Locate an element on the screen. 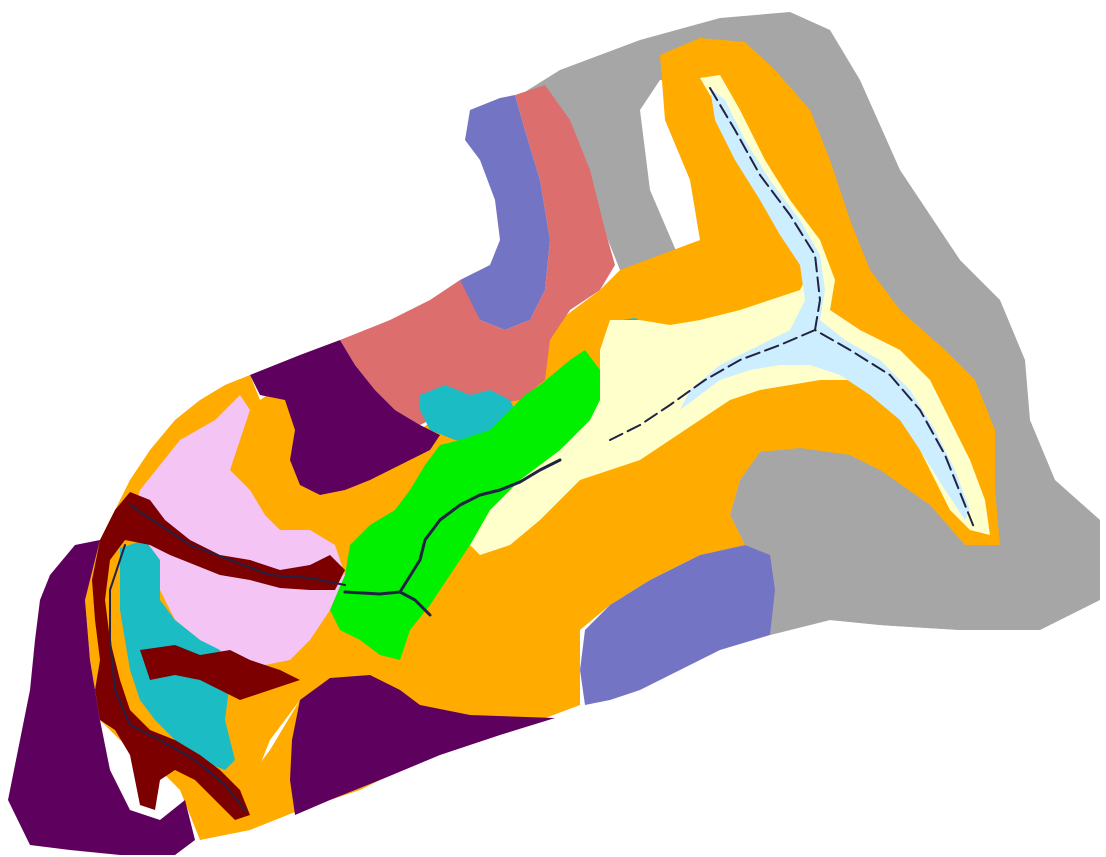  zone-darkpurple-west is located at coordinates (101, 697).